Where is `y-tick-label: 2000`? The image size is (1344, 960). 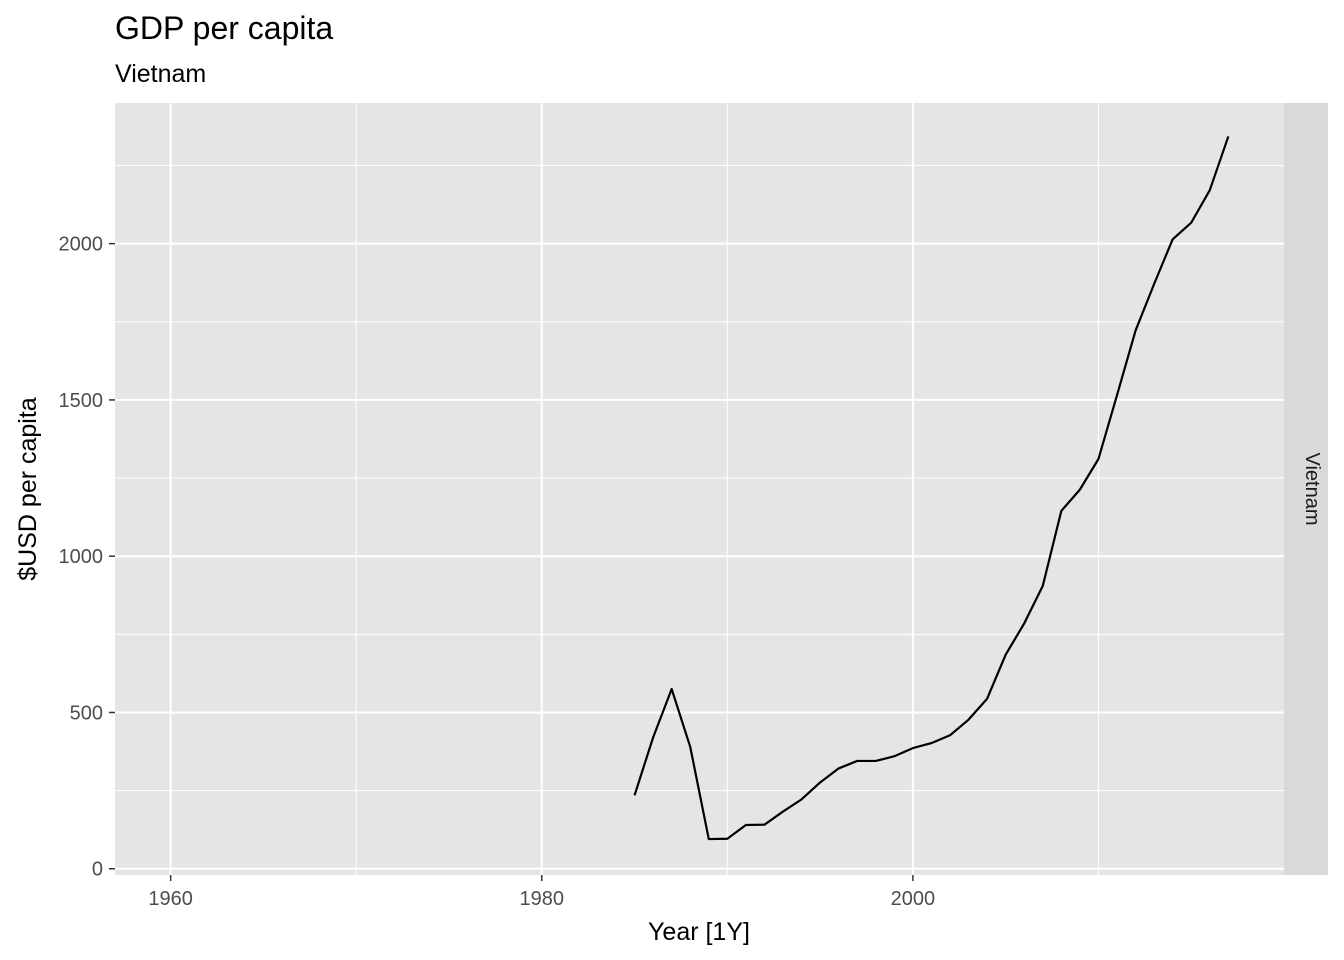 y-tick-label: 2000 is located at coordinates (81, 245).